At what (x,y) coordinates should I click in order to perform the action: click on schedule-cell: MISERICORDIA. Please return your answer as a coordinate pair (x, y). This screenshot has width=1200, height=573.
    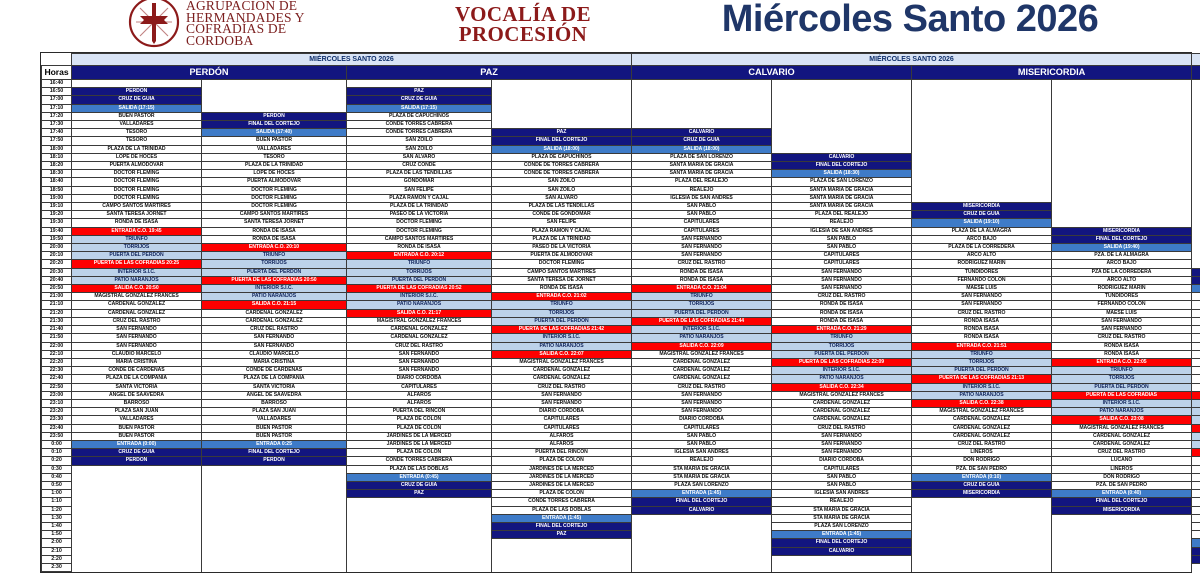
    Looking at the image, I should click on (1122, 510).